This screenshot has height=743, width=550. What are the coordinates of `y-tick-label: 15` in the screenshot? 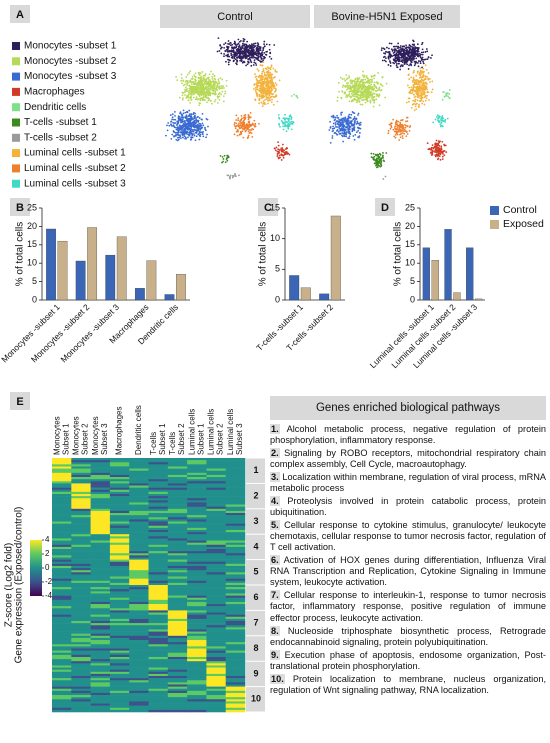 It's located at (32, 244).